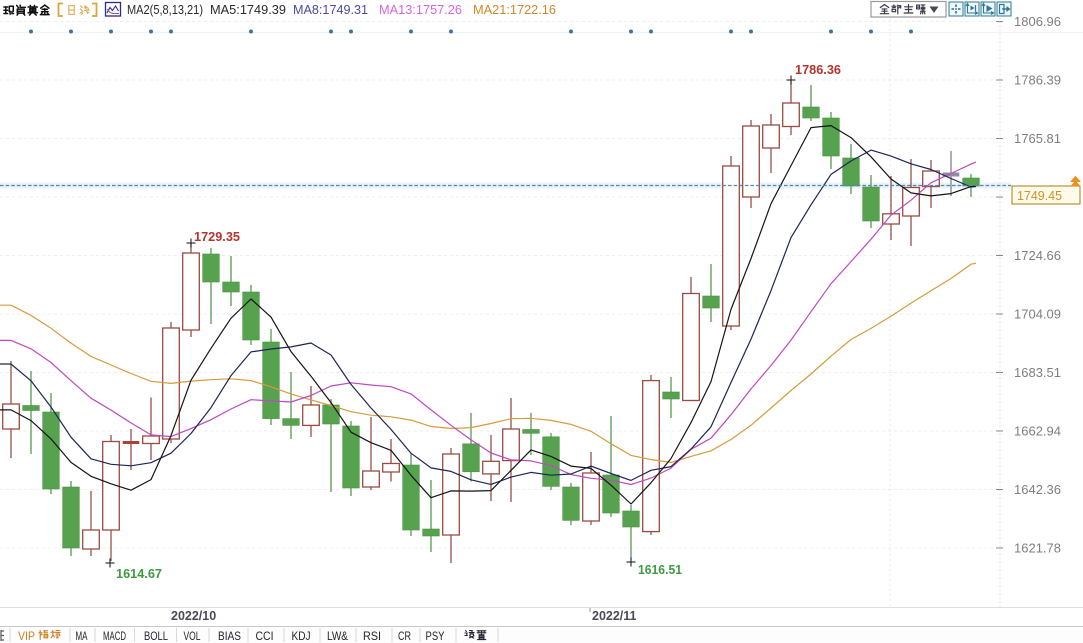 The height and width of the screenshot is (643, 1083). What do you see at coordinates (614, 616) in the screenshot?
I see `svg-text: 2022/11` at bounding box center [614, 616].